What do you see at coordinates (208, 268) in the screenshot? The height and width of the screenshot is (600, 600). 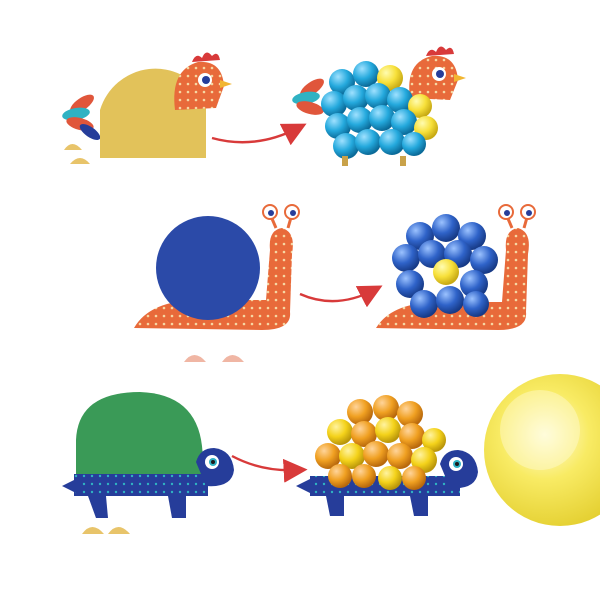 I see `snail-shell-disc` at bounding box center [208, 268].